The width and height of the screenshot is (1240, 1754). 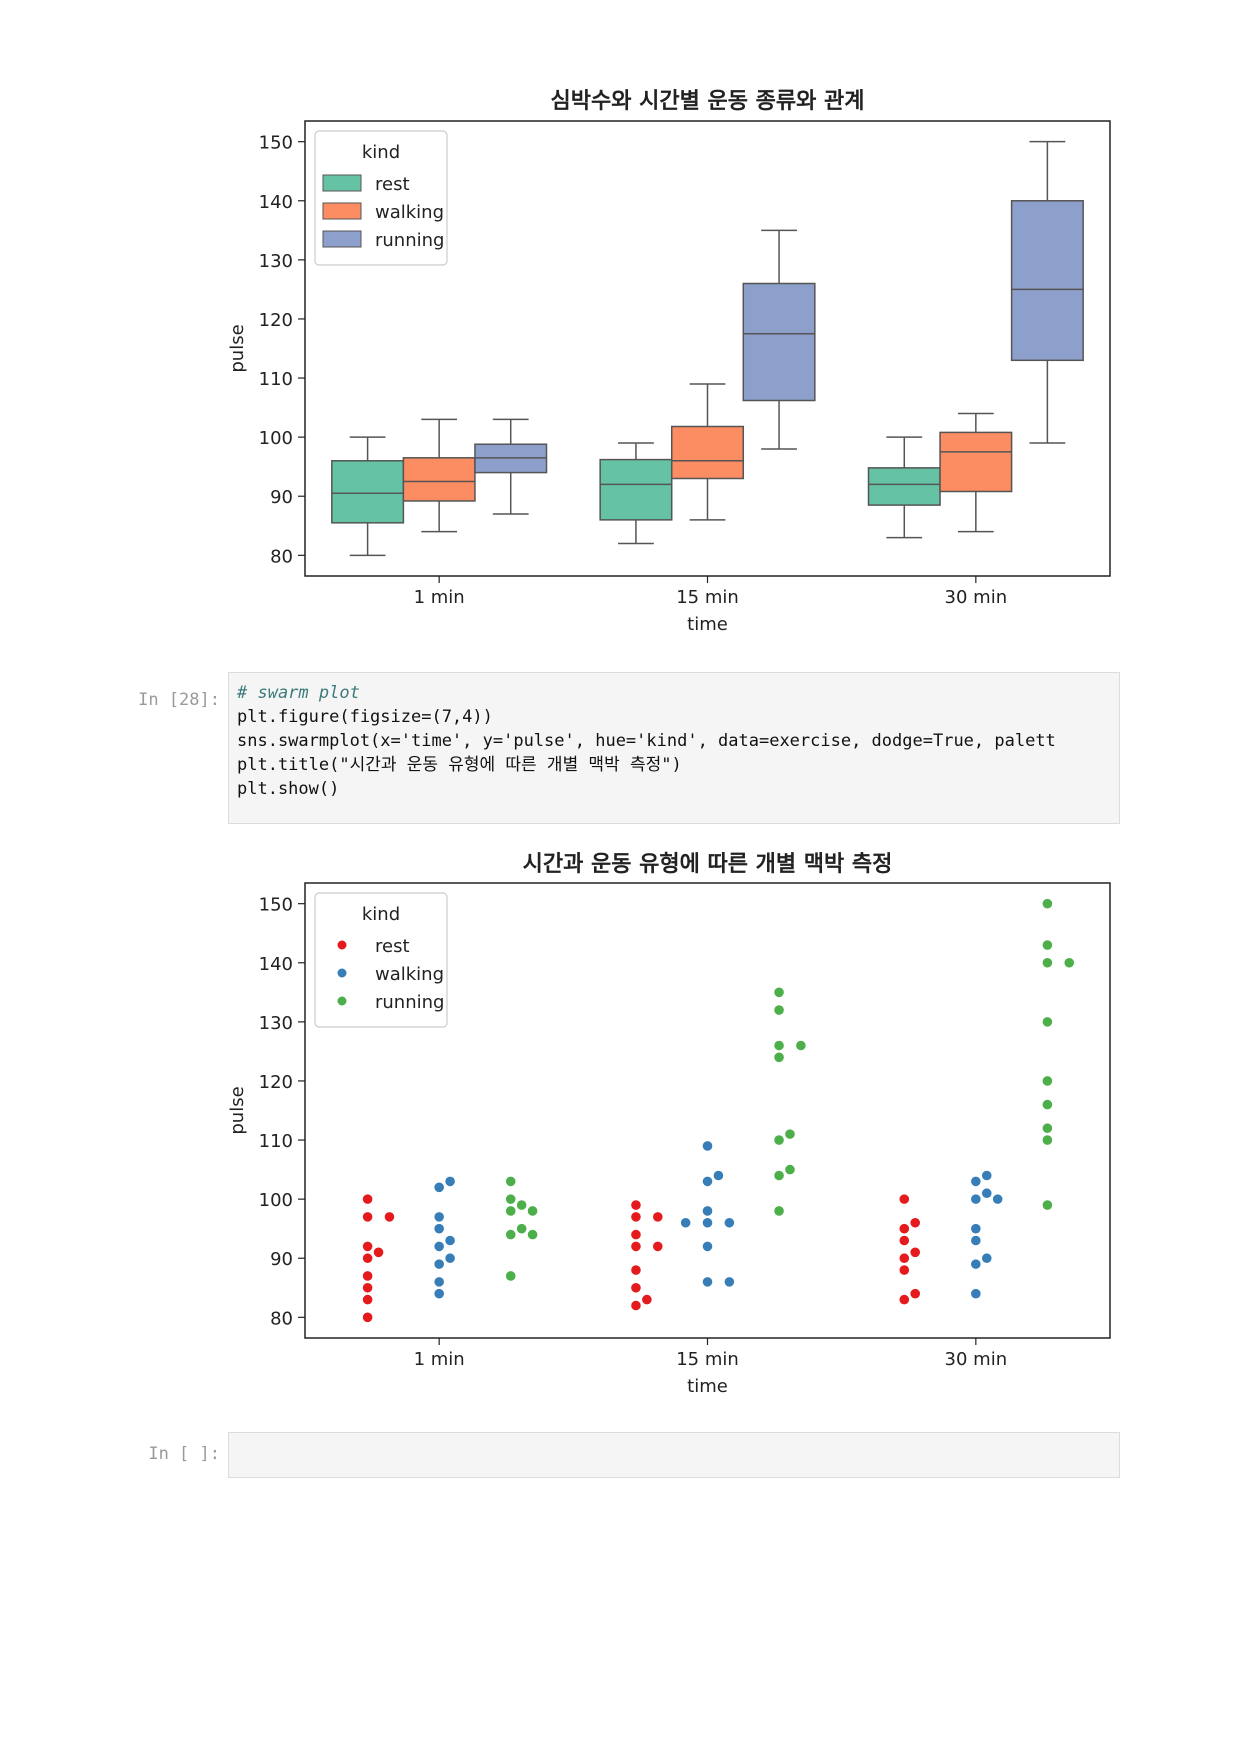 I want to click on box-rest-1-min, so click(x=368, y=496).